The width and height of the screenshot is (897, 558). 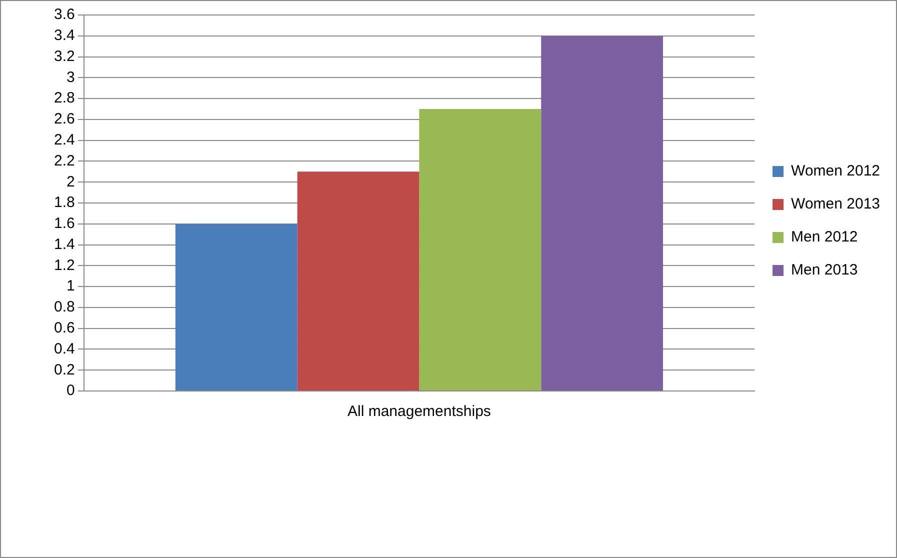 What do you see at coordinates (70, 181) in the screenshot?
I see `y-tick-label: 2` at bounding box center [70, 181].